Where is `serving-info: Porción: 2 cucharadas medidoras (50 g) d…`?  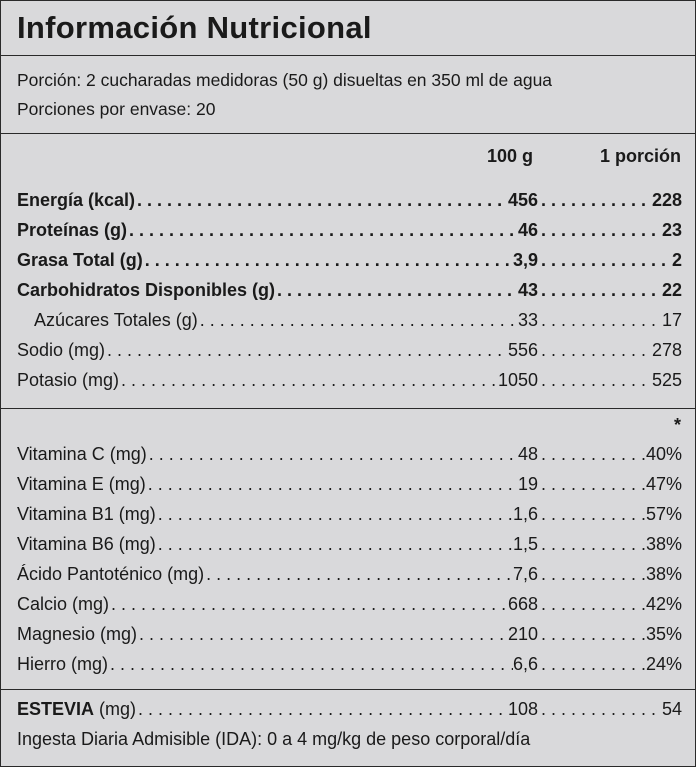 serving-info: Porción: 2 cucharadas medidoras (50 g) d… is located at coordinates (348, 95).